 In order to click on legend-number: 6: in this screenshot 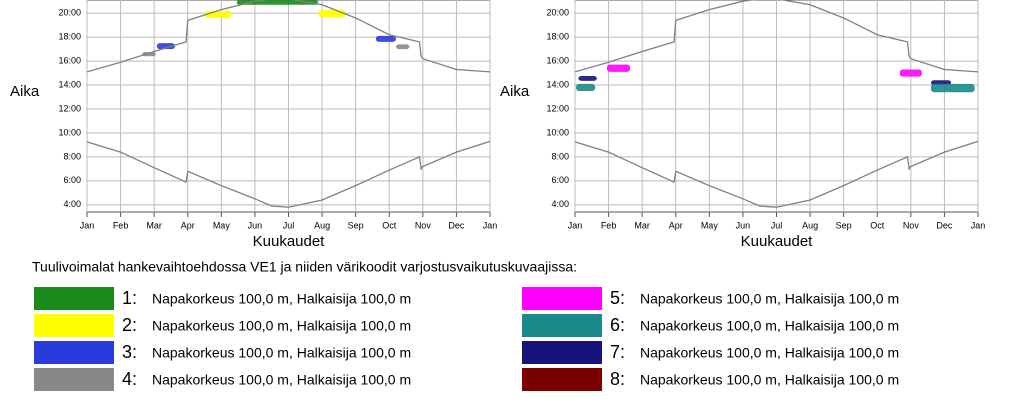, I will do `click(617, 325)`.